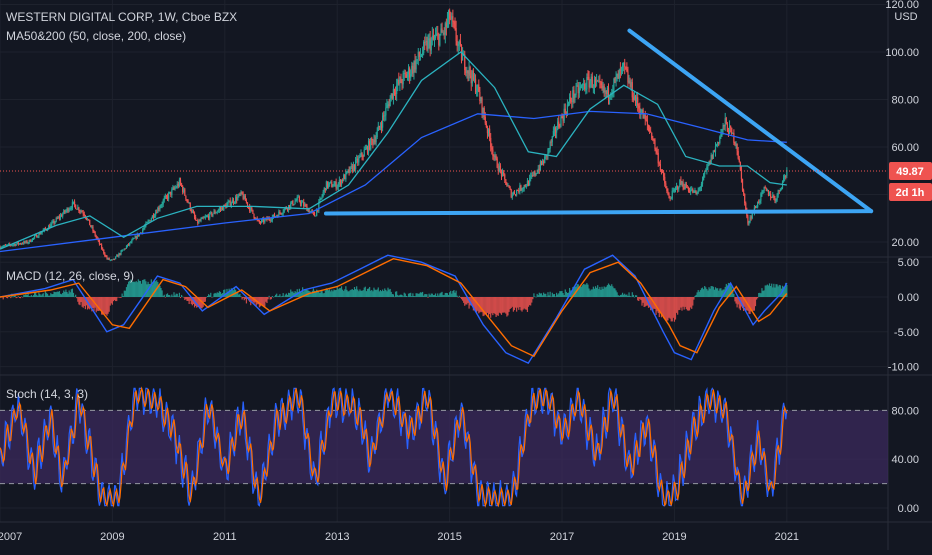 This screenshot has height=555, width=932. Describe the element at coordinates (910, 172) in the screenshot. I see `last-price-value: 49.87` at that location.